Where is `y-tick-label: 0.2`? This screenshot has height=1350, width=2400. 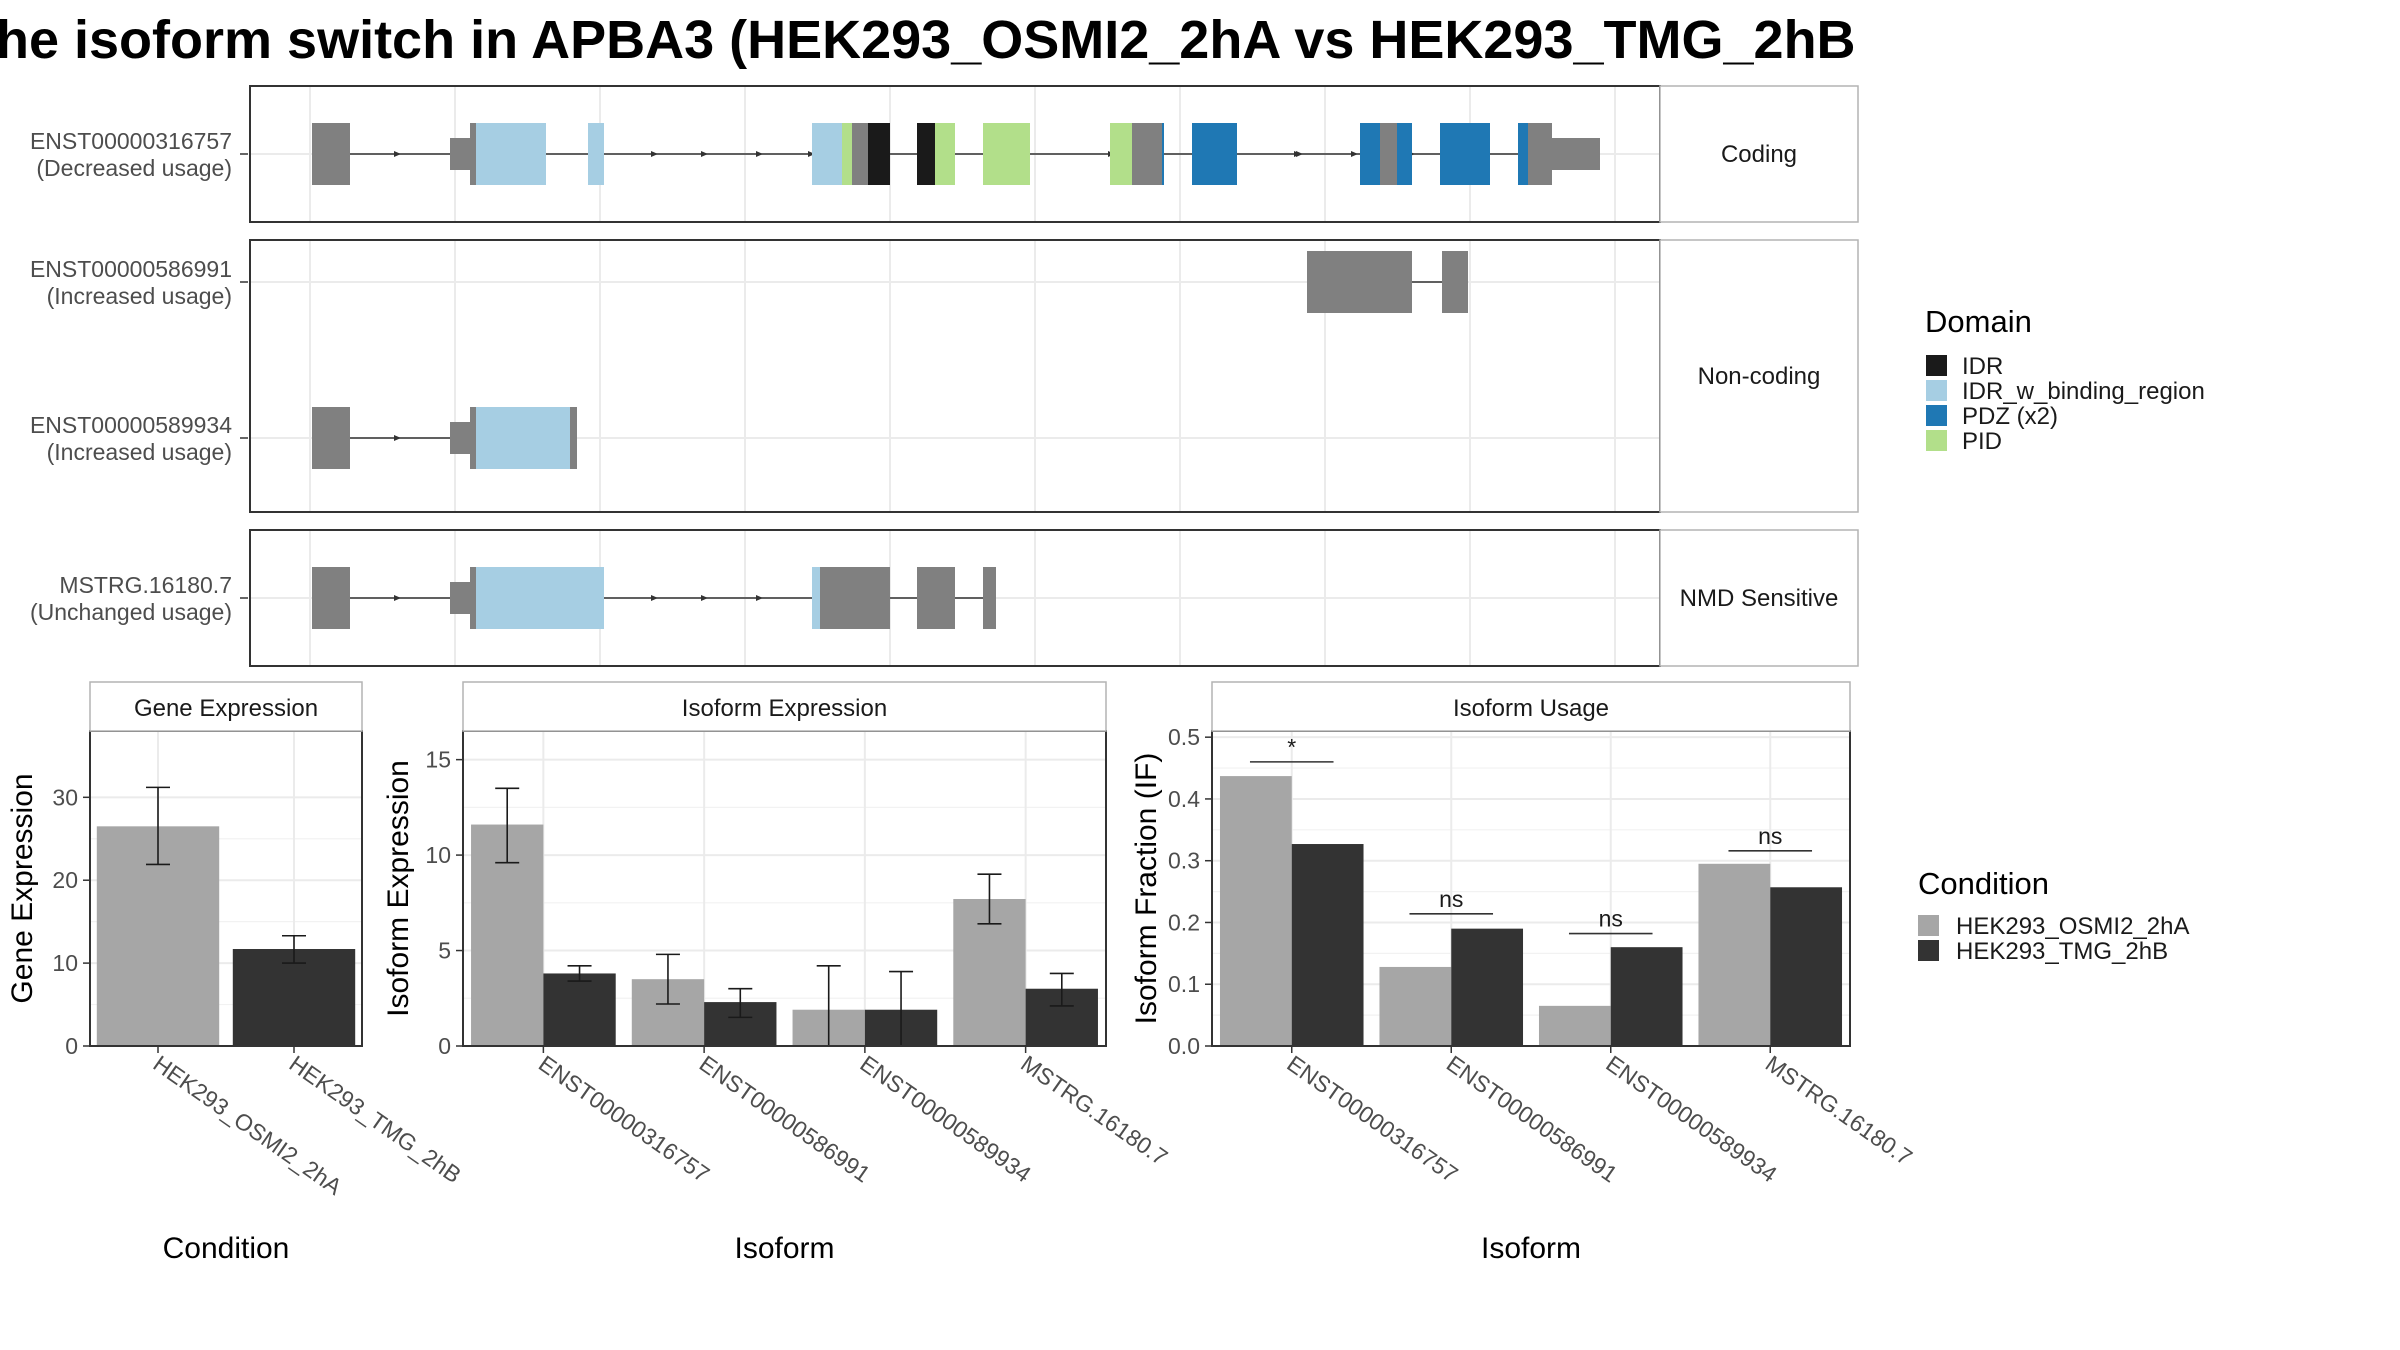
y-tick-label: 0.2 is located at coordinates (1184, 922).